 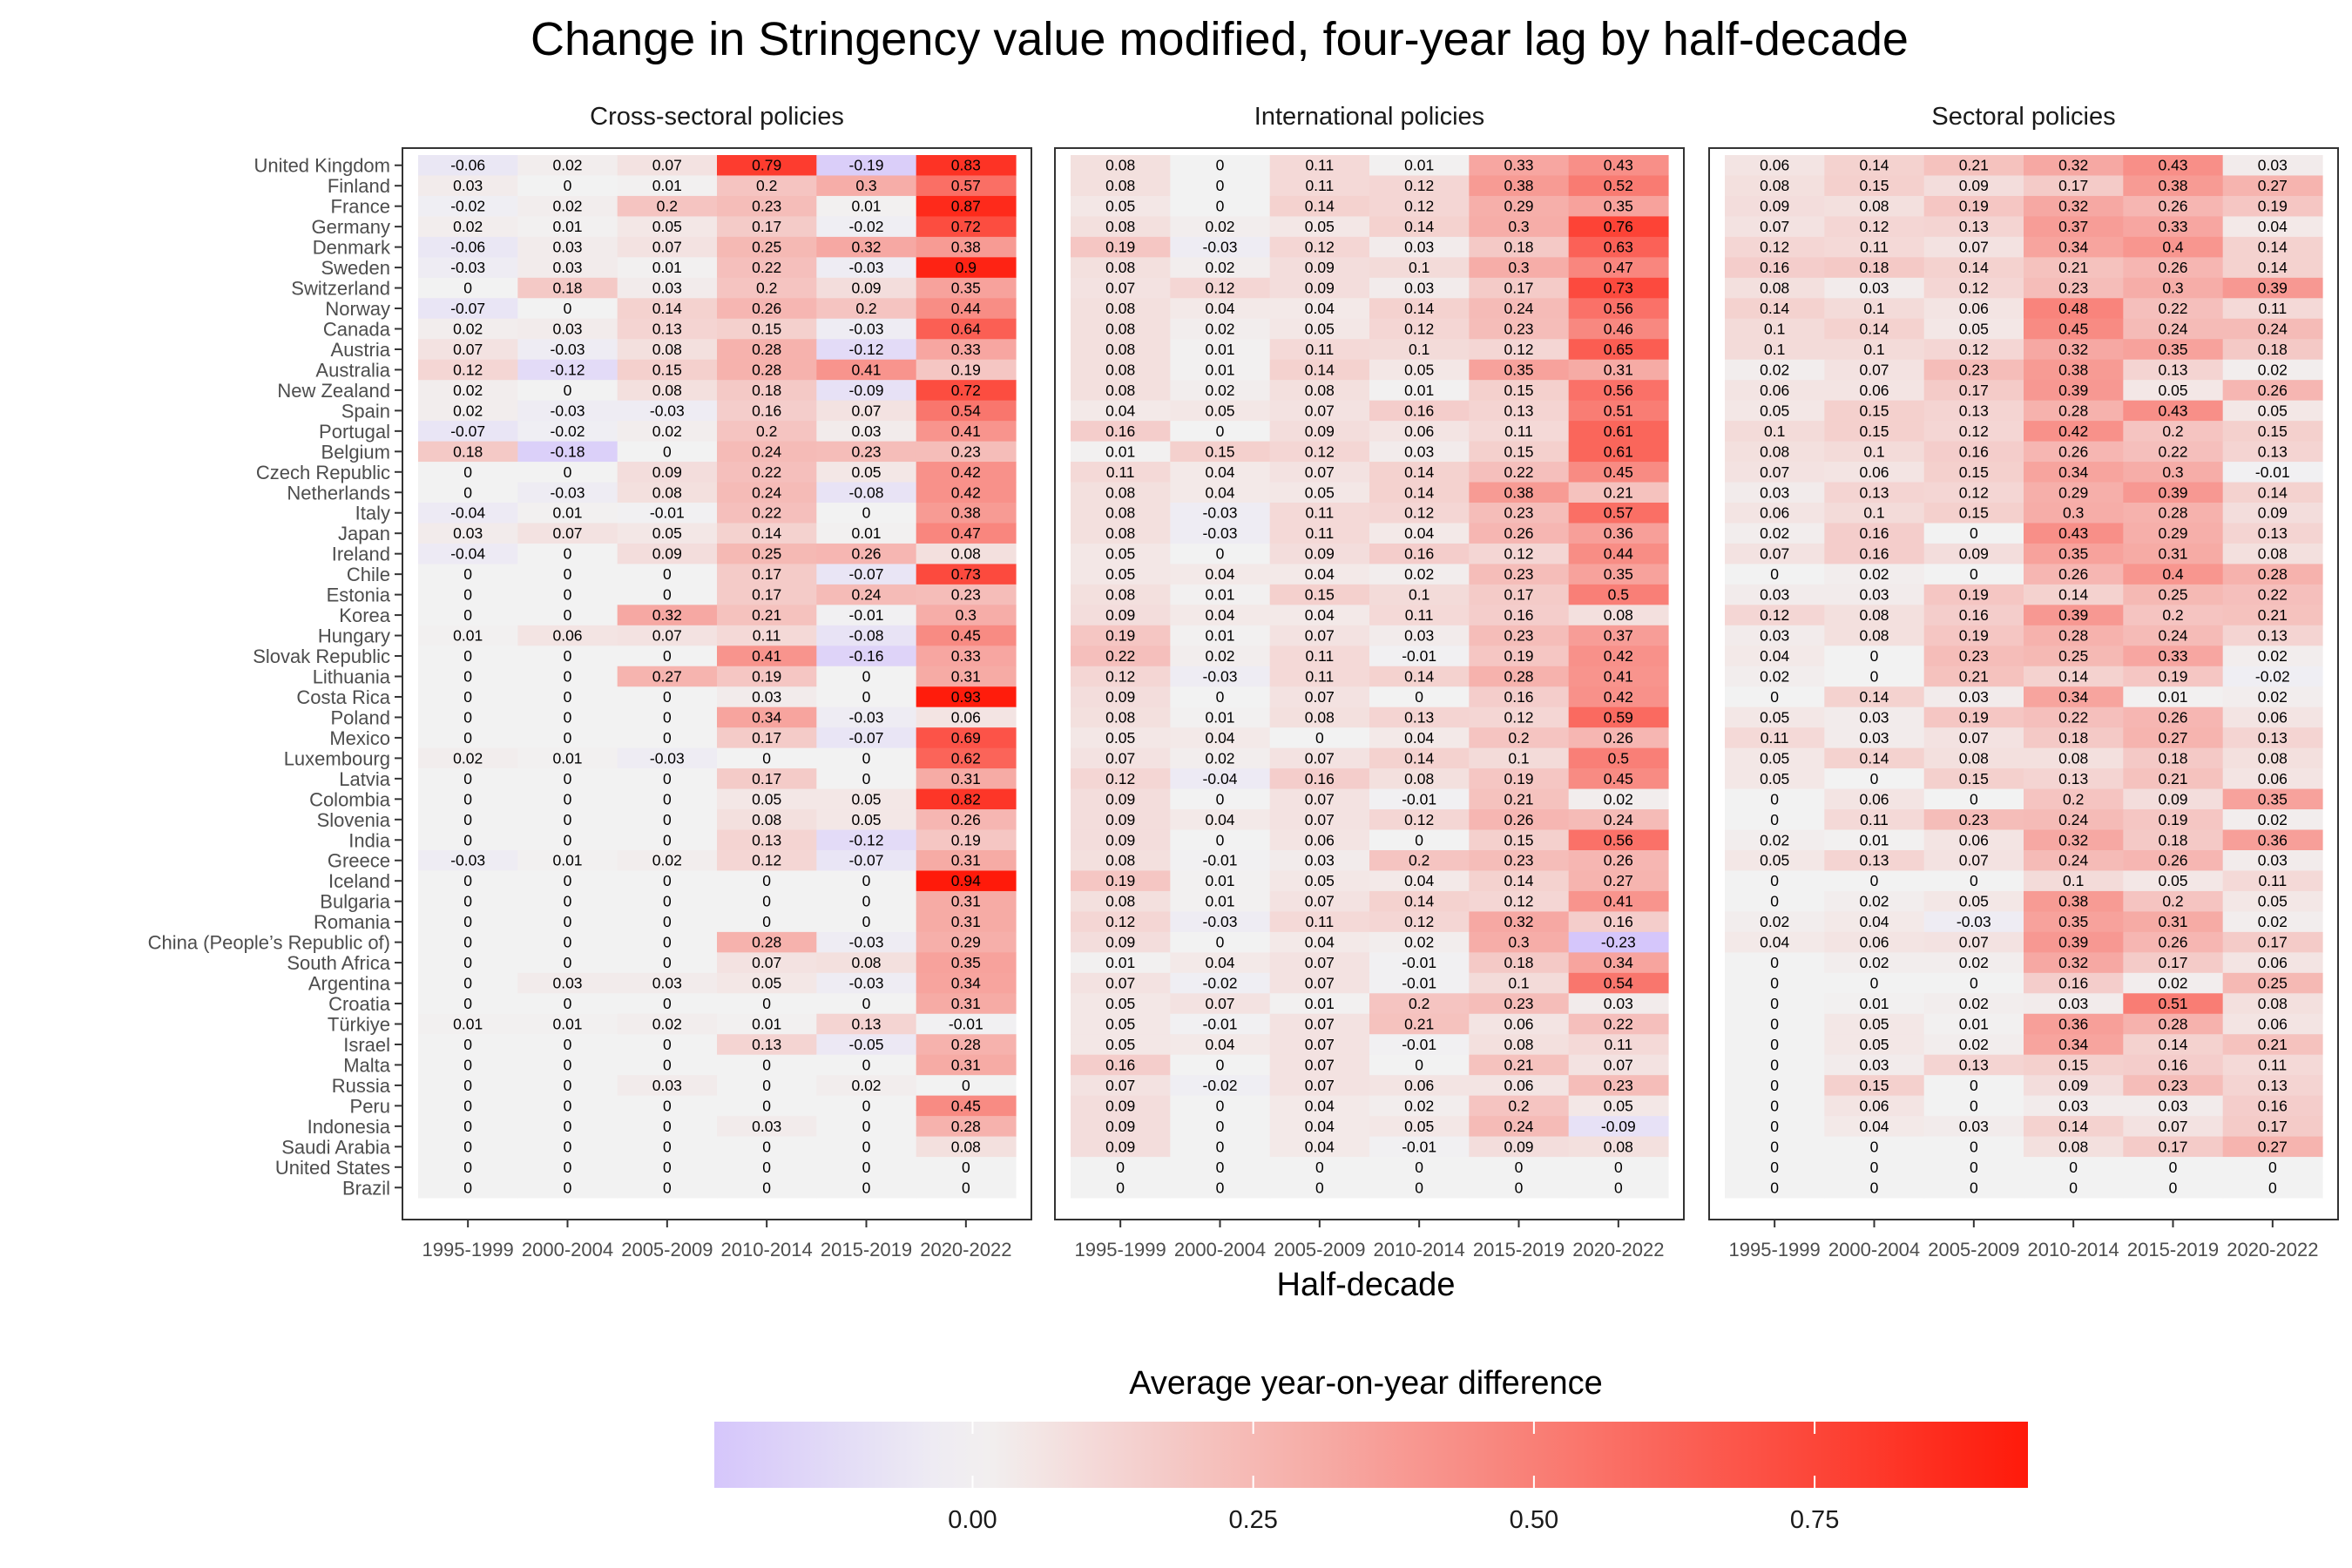 What do you see at coordinates (966, 984) in the screenshot?
I see `cell-value-label: 0.34` at bounding box center [966, 984].